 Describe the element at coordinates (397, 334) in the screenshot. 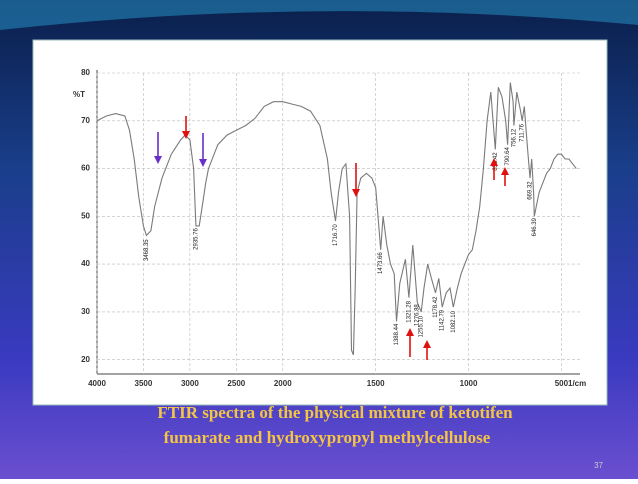

I see `peak-label: 1388.44` at that location.